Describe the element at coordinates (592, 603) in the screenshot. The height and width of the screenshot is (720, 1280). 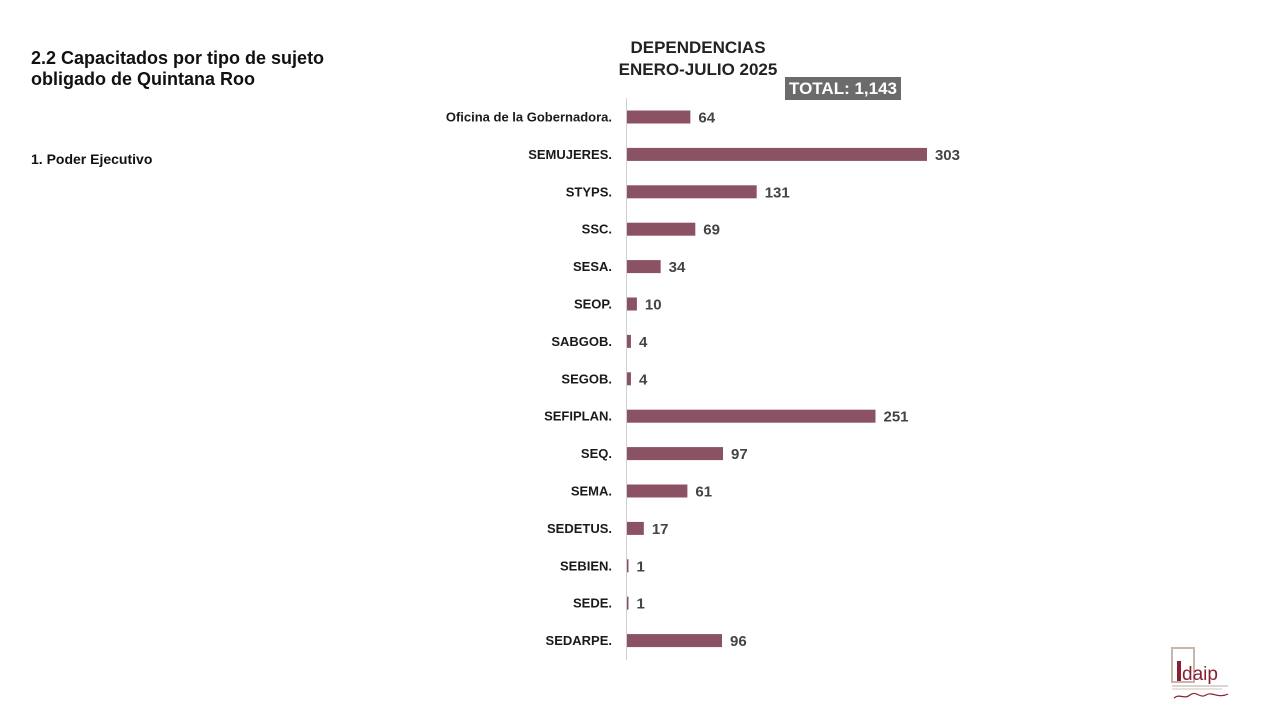
I see `category-label: SEDE.` at that location.